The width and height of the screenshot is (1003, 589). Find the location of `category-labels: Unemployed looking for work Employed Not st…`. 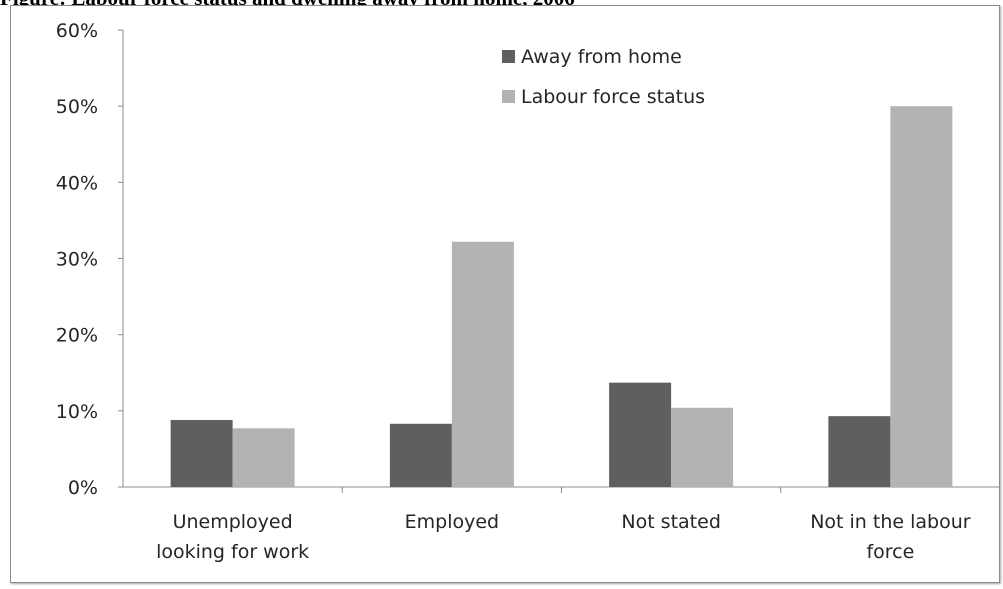

category-labels: Unemployed looking for work Employed Not st… is located at coordinates (563, 525).